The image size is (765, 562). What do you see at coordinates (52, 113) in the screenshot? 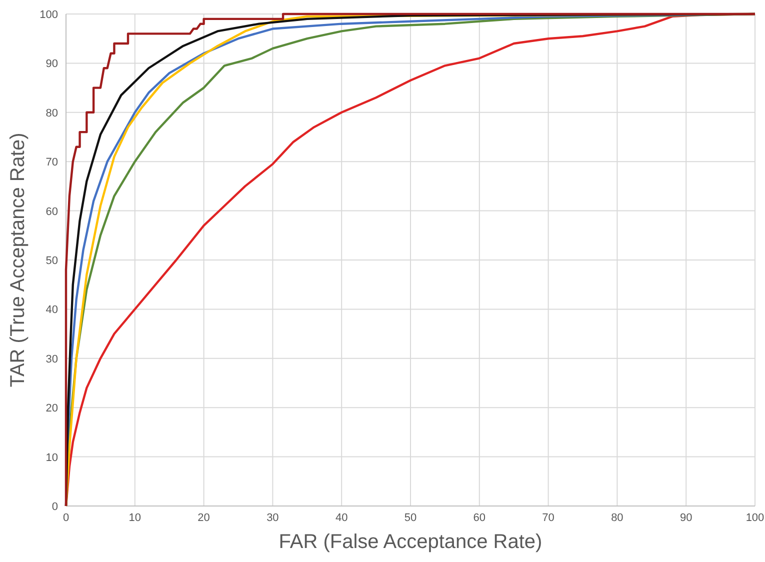
I see `y-tick-label: 80` at bounding box center [52, 113].